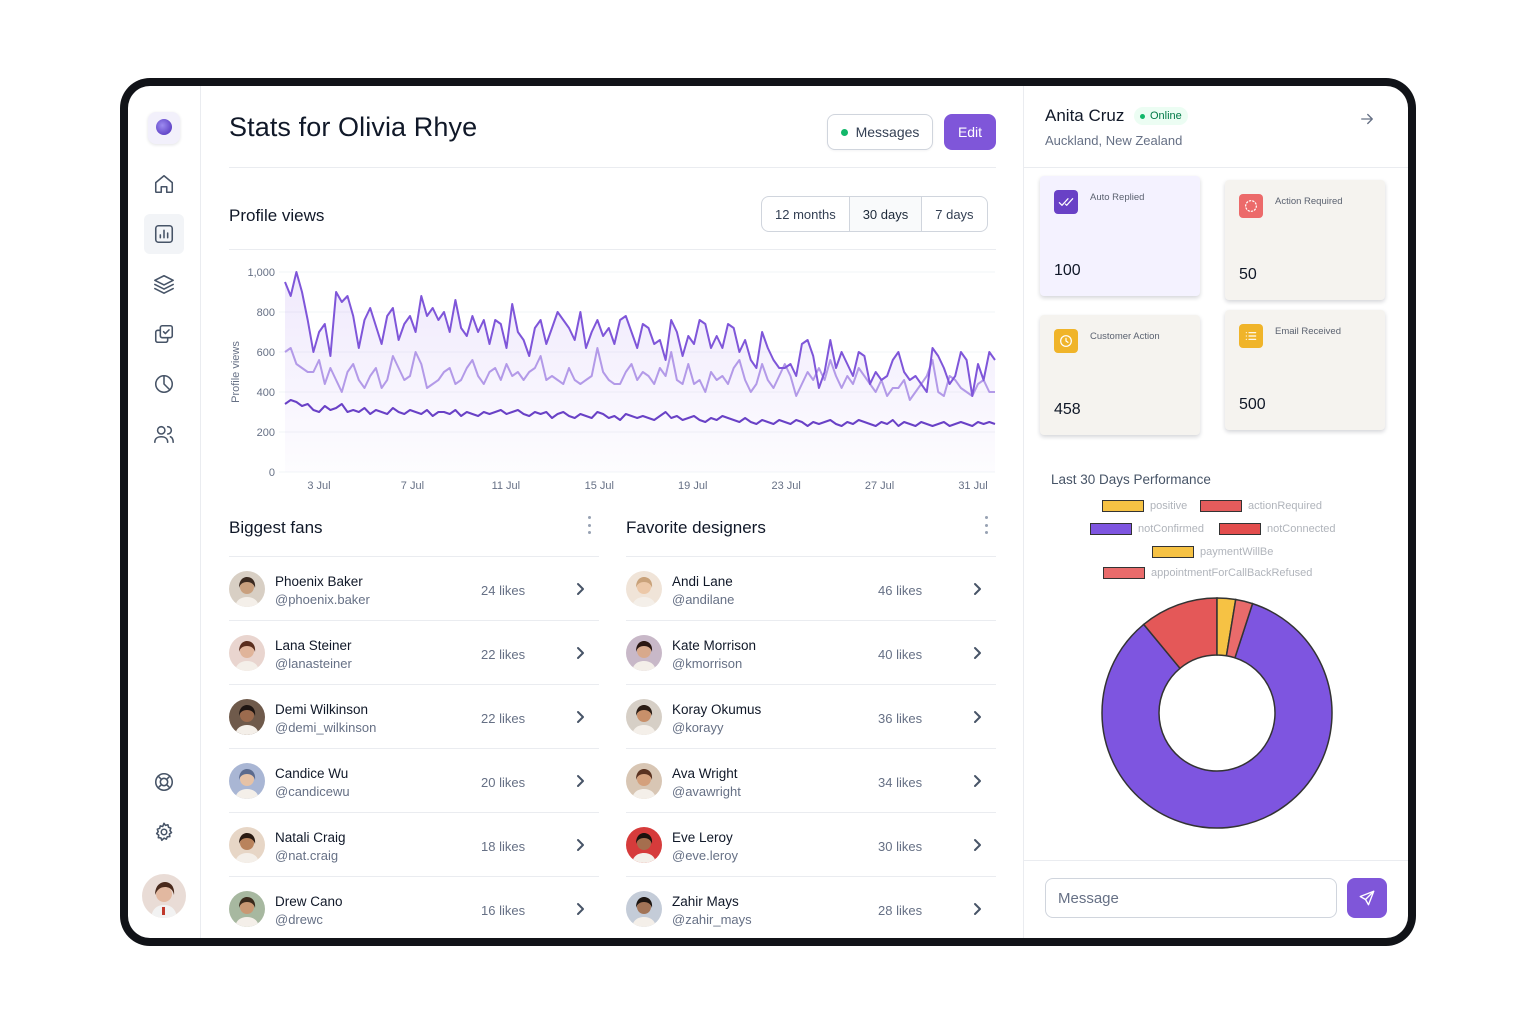 The image size is (1536, 1024). Describe the element at coordinates (414, 844) in the screenshot. I see `fan-row: Natali Craig @nat.craig 18 likes` at that location.